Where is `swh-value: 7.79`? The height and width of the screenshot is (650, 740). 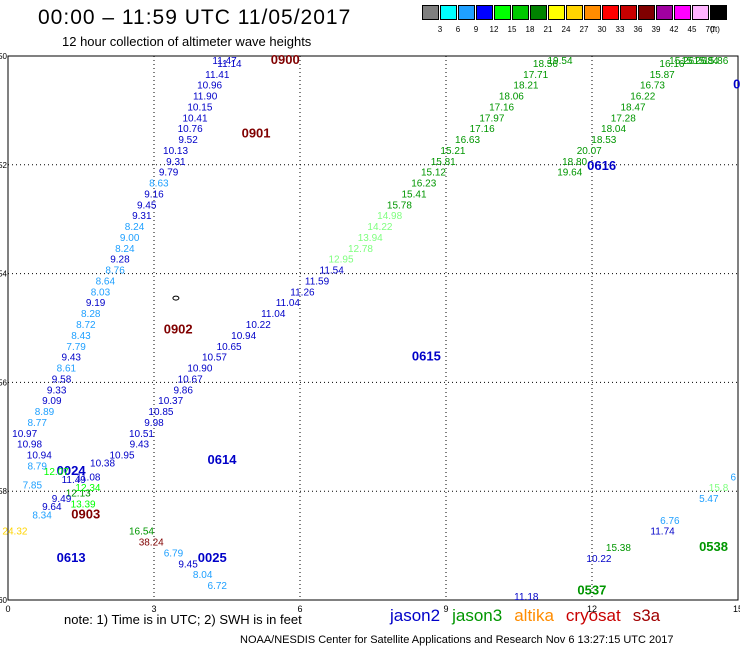
swh-value: 7.79 is located at coordinates (76, 347).